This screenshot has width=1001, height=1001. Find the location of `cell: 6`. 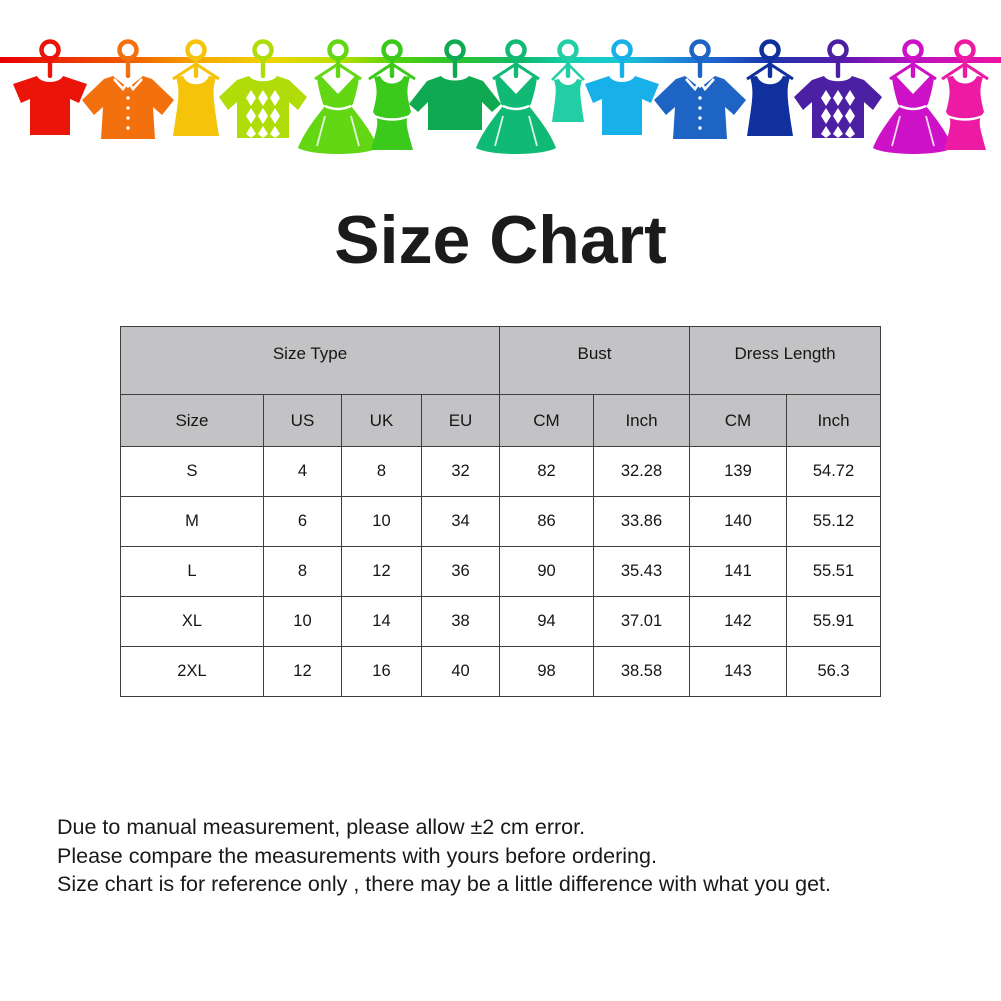

cell: 6 is located at coordinates (302, 521).